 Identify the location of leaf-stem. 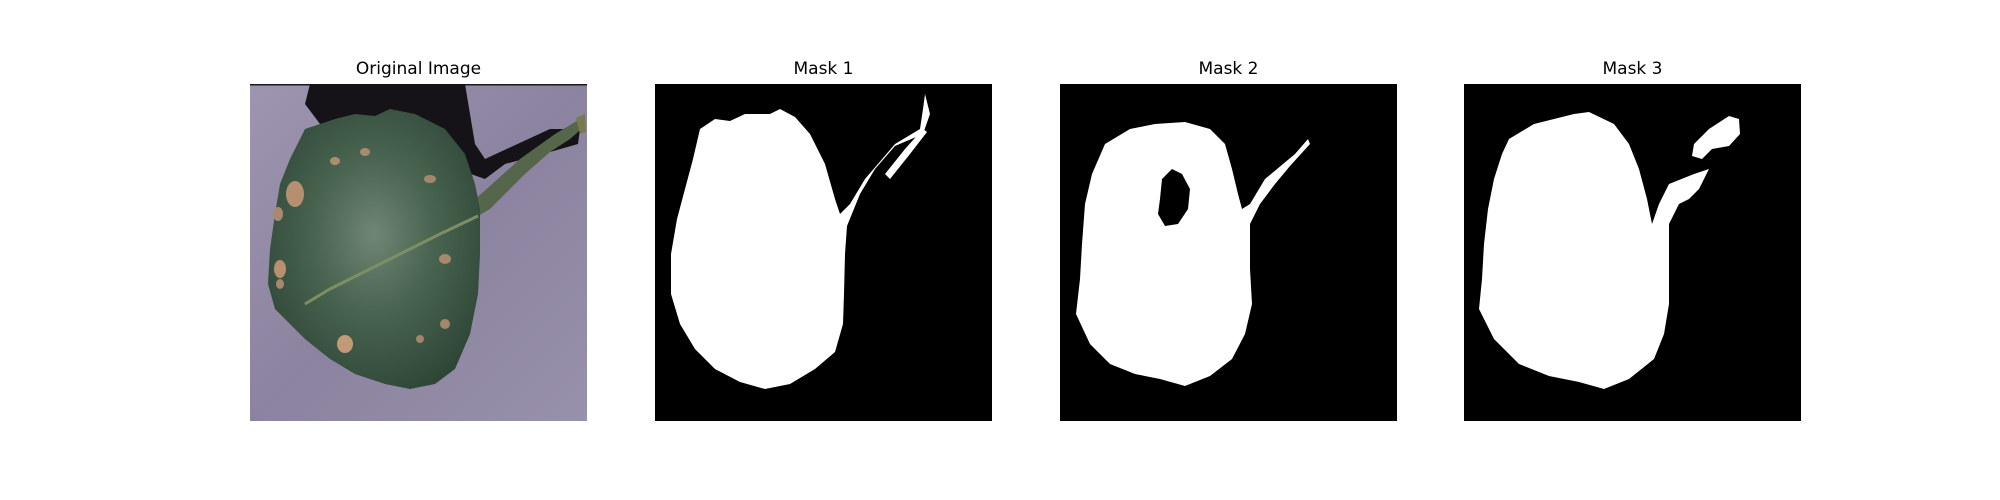
(528, 167).